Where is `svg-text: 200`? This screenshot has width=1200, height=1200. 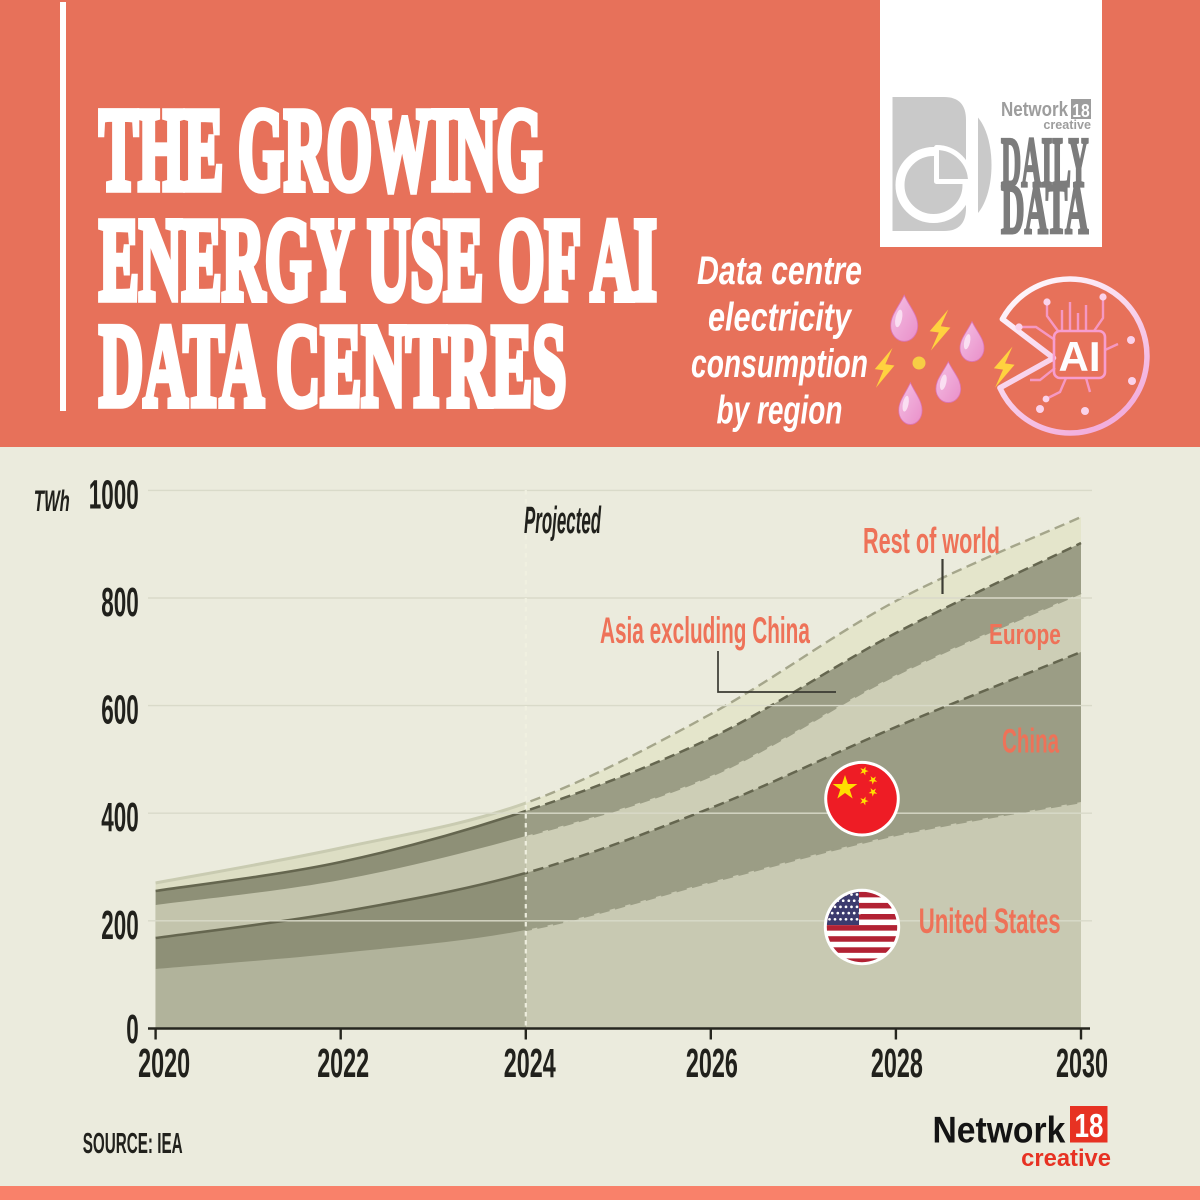 svg-text: 200 is located at coordinates (119, 926).